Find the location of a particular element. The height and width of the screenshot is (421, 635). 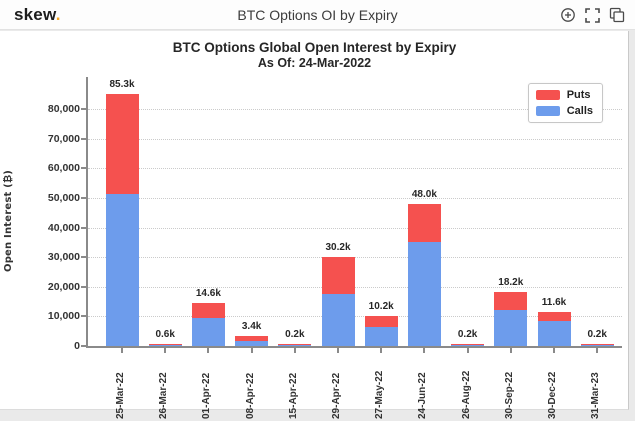

x-tick-label: 26-Aug-22 is located at coordinates (466, 394).